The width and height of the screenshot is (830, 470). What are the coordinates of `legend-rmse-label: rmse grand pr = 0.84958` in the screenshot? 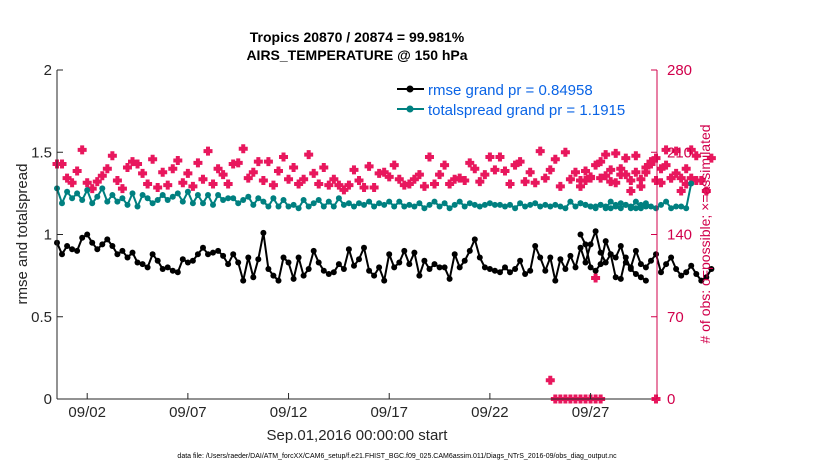 It's located at (510, 90).